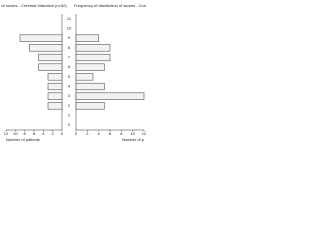  Describe the element at coordinates (69, 105) in the screenshot. I see `category-label: 2` at that location.